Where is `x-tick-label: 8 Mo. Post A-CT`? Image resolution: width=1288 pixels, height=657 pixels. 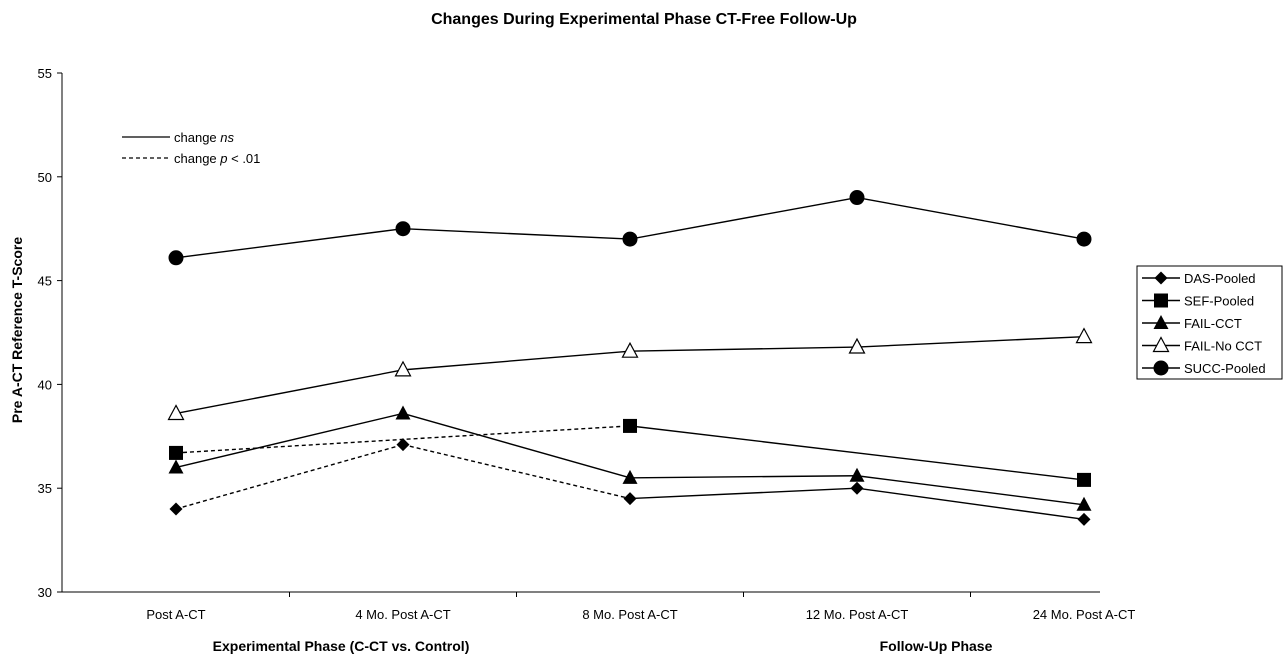 x-tick-label: 8 Mo. Post A-CT is located at coordinates (629, 614).